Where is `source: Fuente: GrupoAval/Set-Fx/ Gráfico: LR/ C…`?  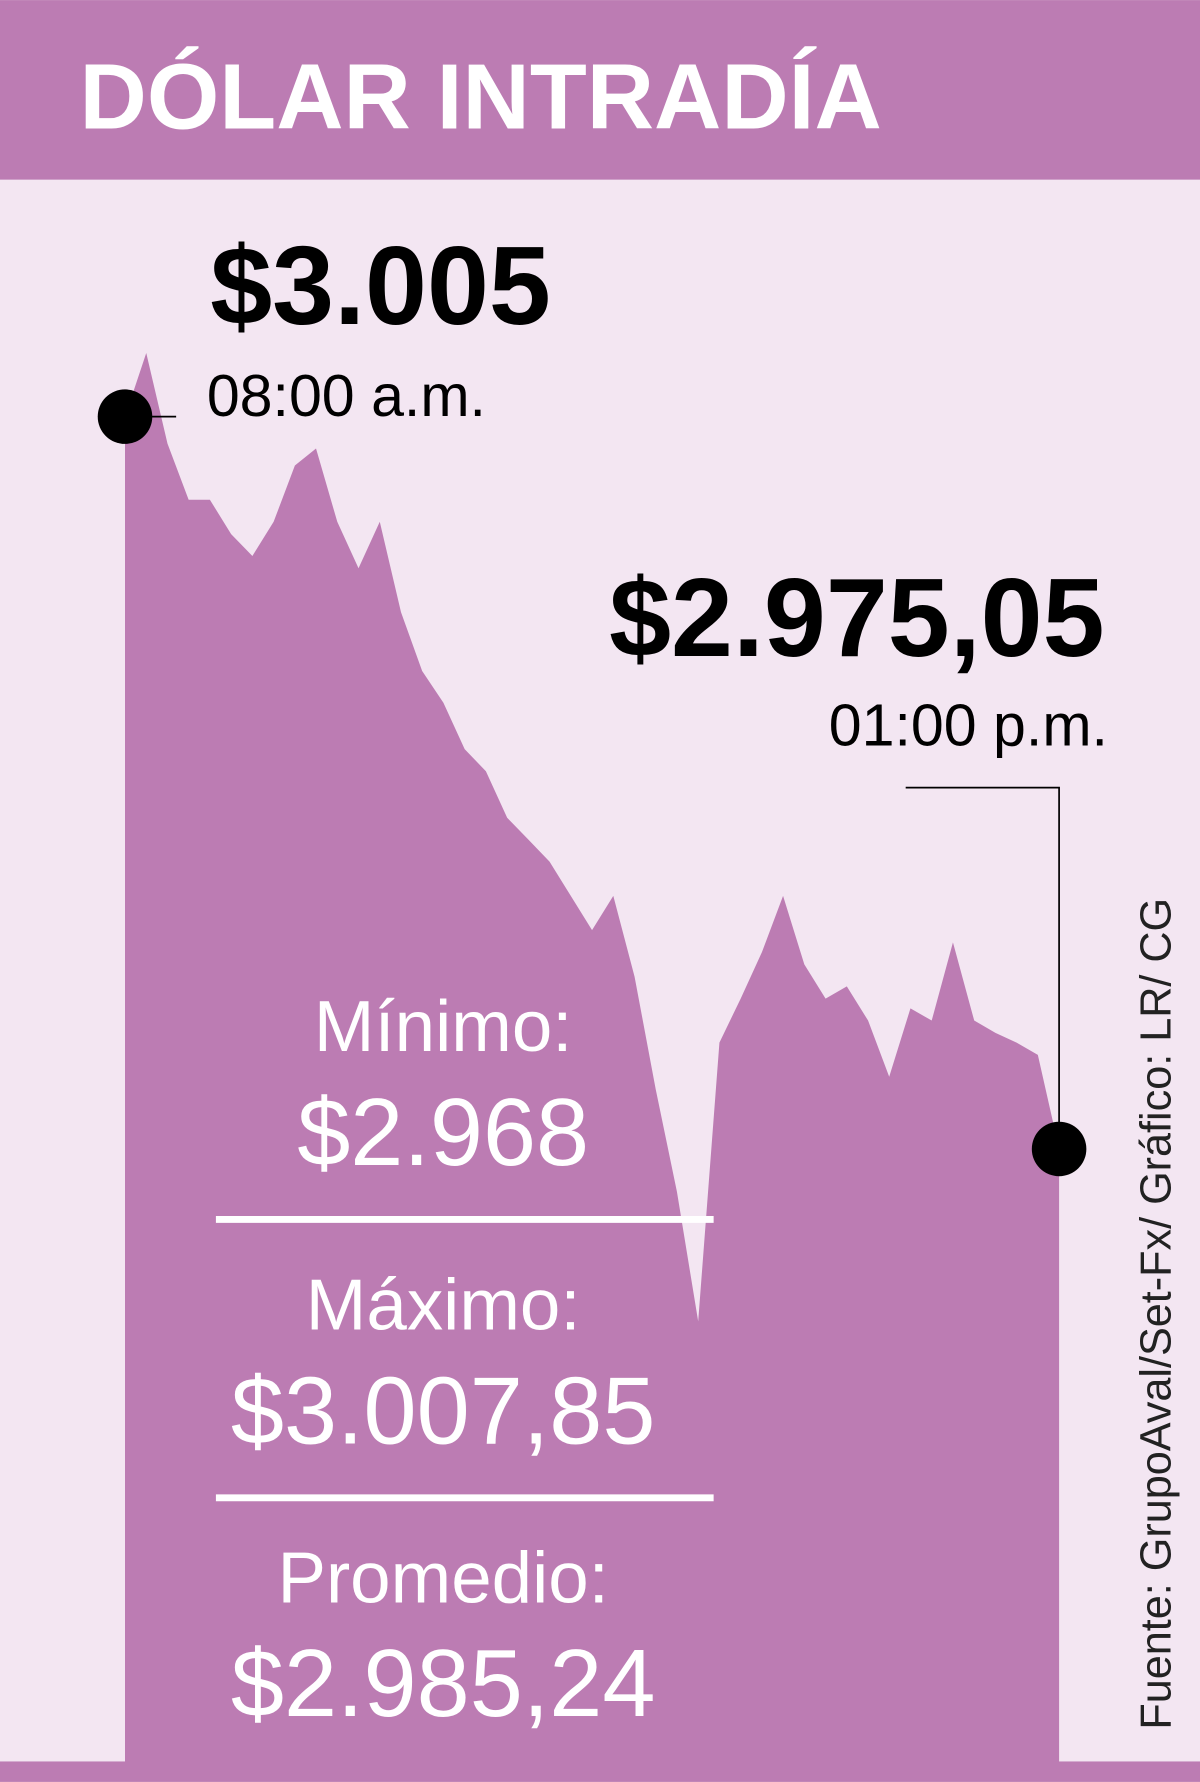 source: Fuente: GrupoAval/Set-Fx/ Gráfico: LR/ C… is located at coordinates (1156, 1314).